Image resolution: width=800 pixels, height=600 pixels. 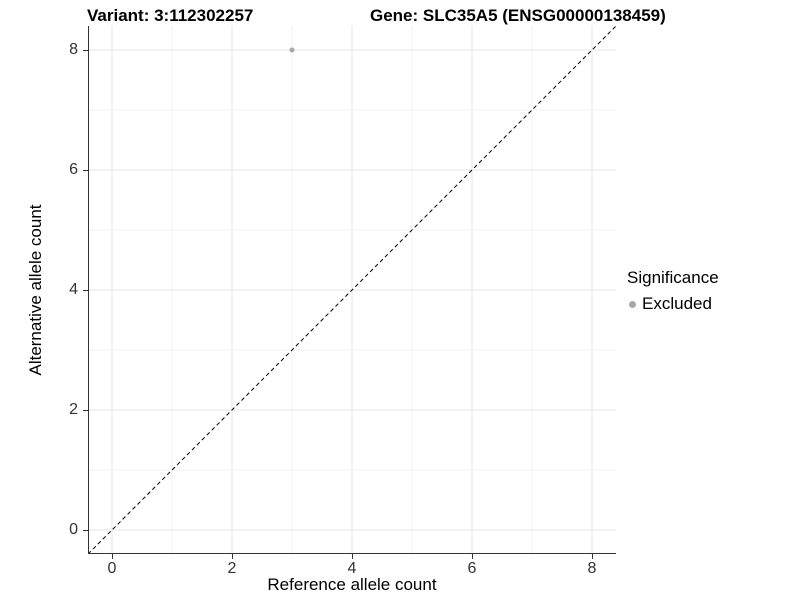 I want to click on legend: Significance Excluded, so click(x=673, y=291).